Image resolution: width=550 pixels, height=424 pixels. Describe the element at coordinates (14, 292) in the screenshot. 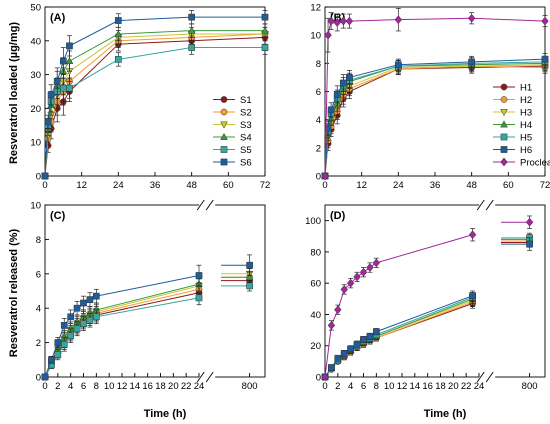

I see `y-axis-label-bottom: Resveratrol released (%)` at that location.